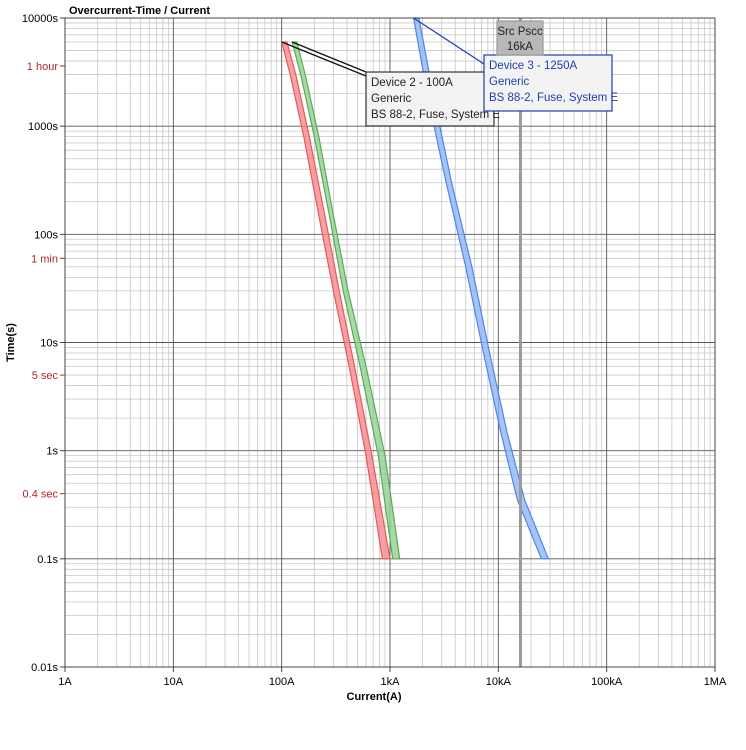 This screenshot has height=750, width=746. I want to click on x-tick-label: 10A, so click(174, 682).